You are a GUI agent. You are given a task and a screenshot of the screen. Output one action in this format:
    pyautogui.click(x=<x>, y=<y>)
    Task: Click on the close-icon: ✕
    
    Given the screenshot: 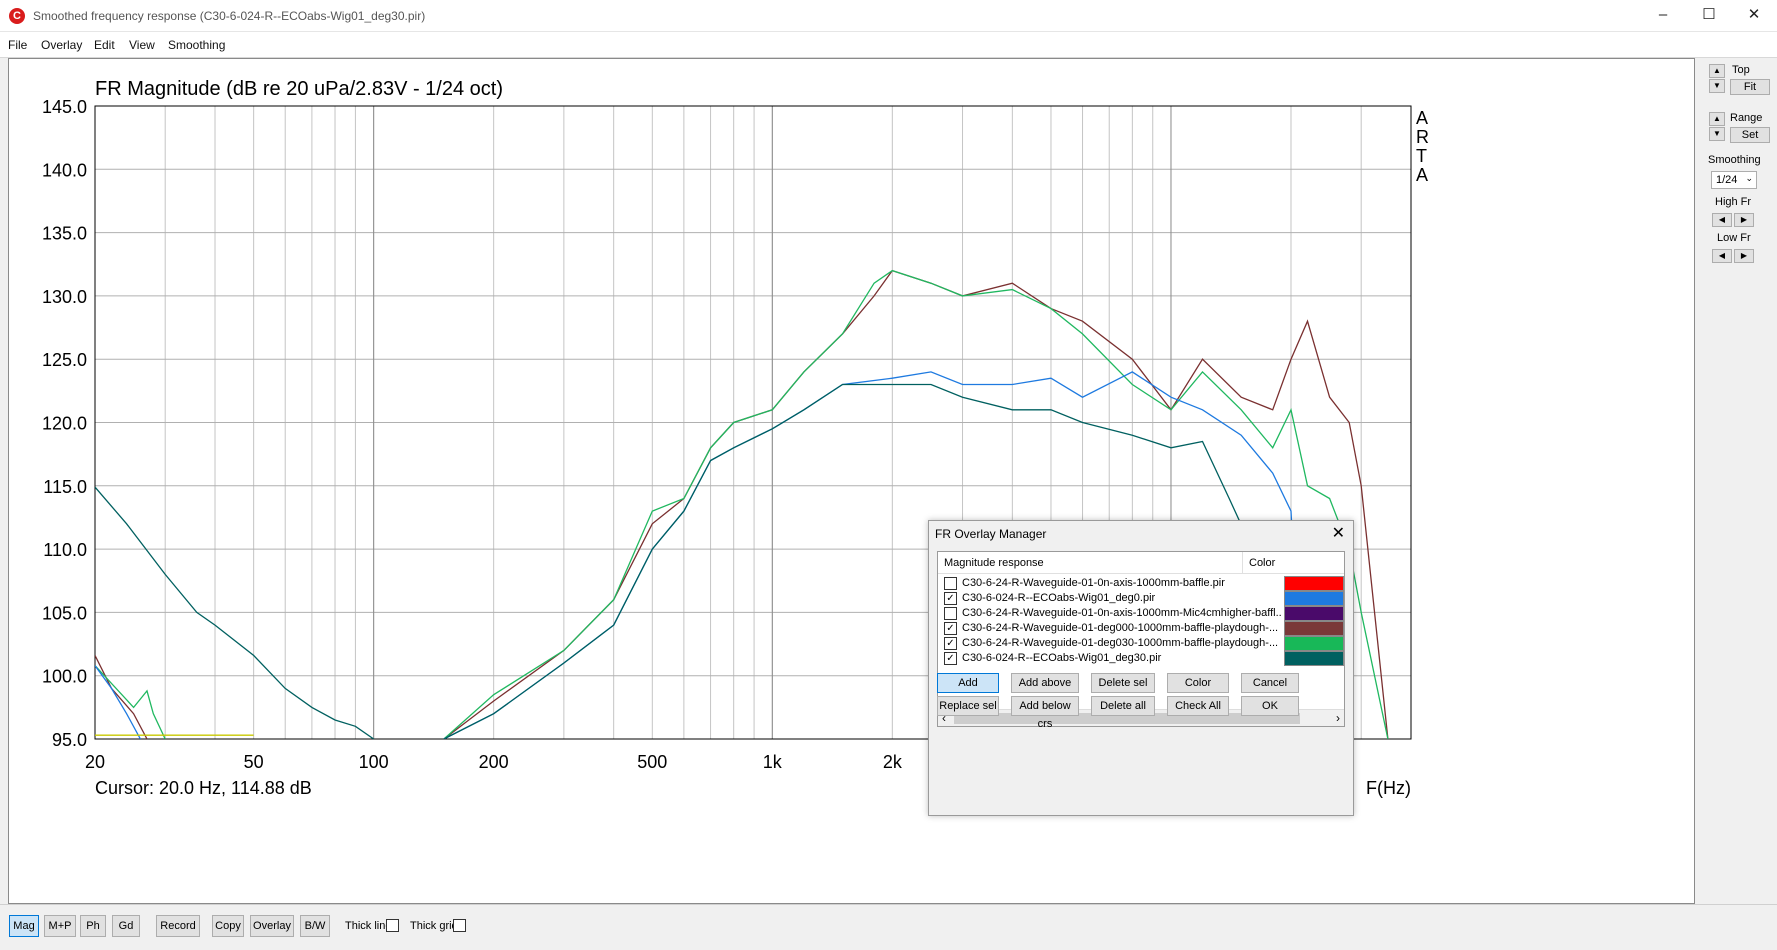 What is the action you would take?
    pyautogui.click(x=1754, y=14)
    